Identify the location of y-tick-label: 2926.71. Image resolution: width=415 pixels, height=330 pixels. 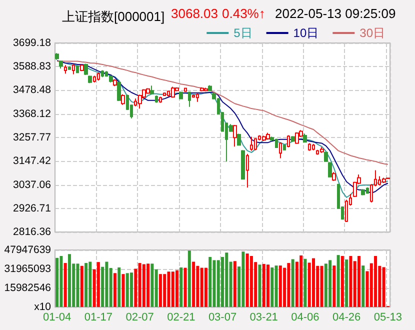
(32, 208).